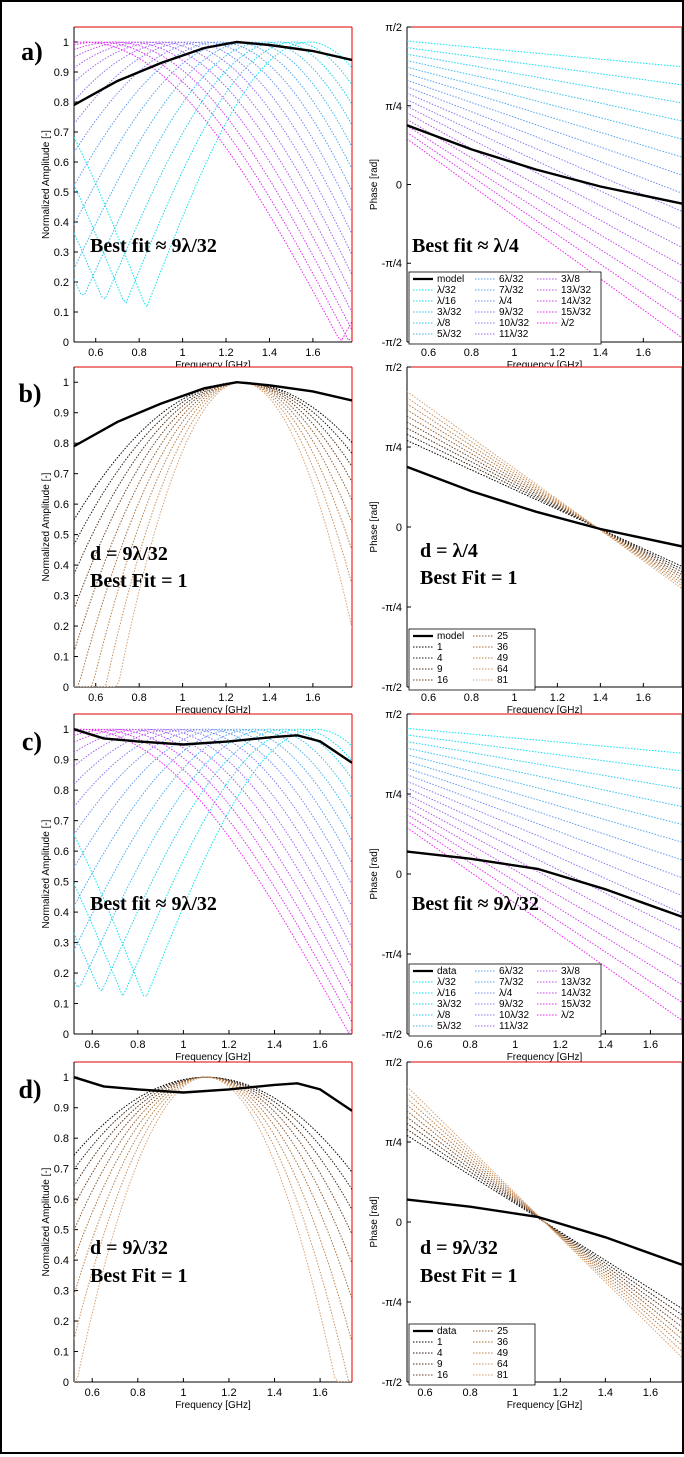  I want to click on annotation: Best Fit = 1, so click(139, 1276).